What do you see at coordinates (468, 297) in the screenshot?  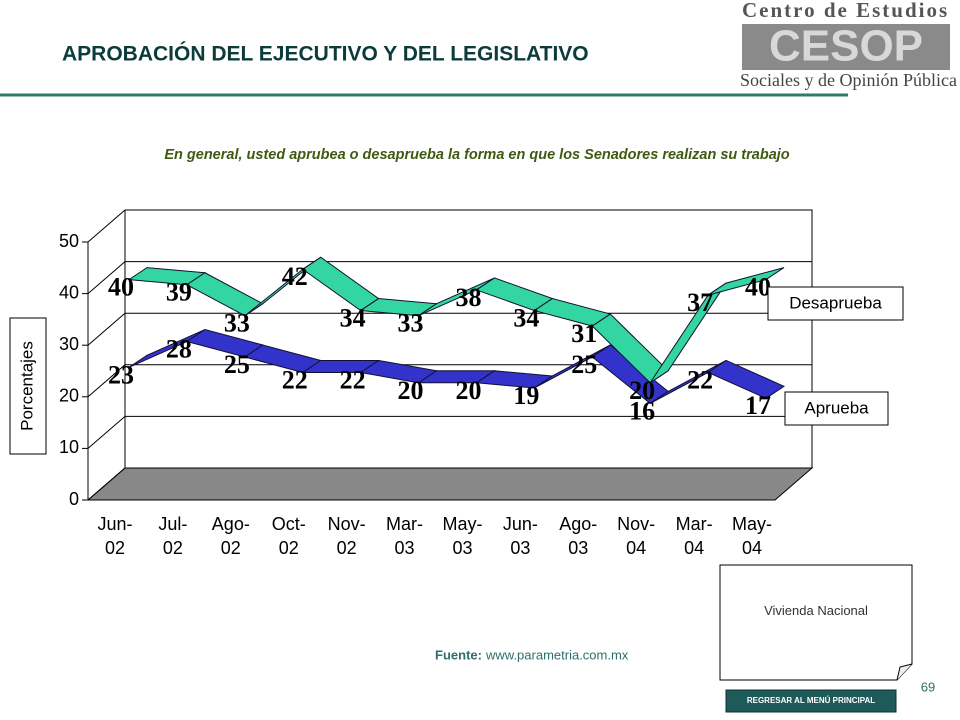 I see `data-label: 38` at bounding box center [468, 297].